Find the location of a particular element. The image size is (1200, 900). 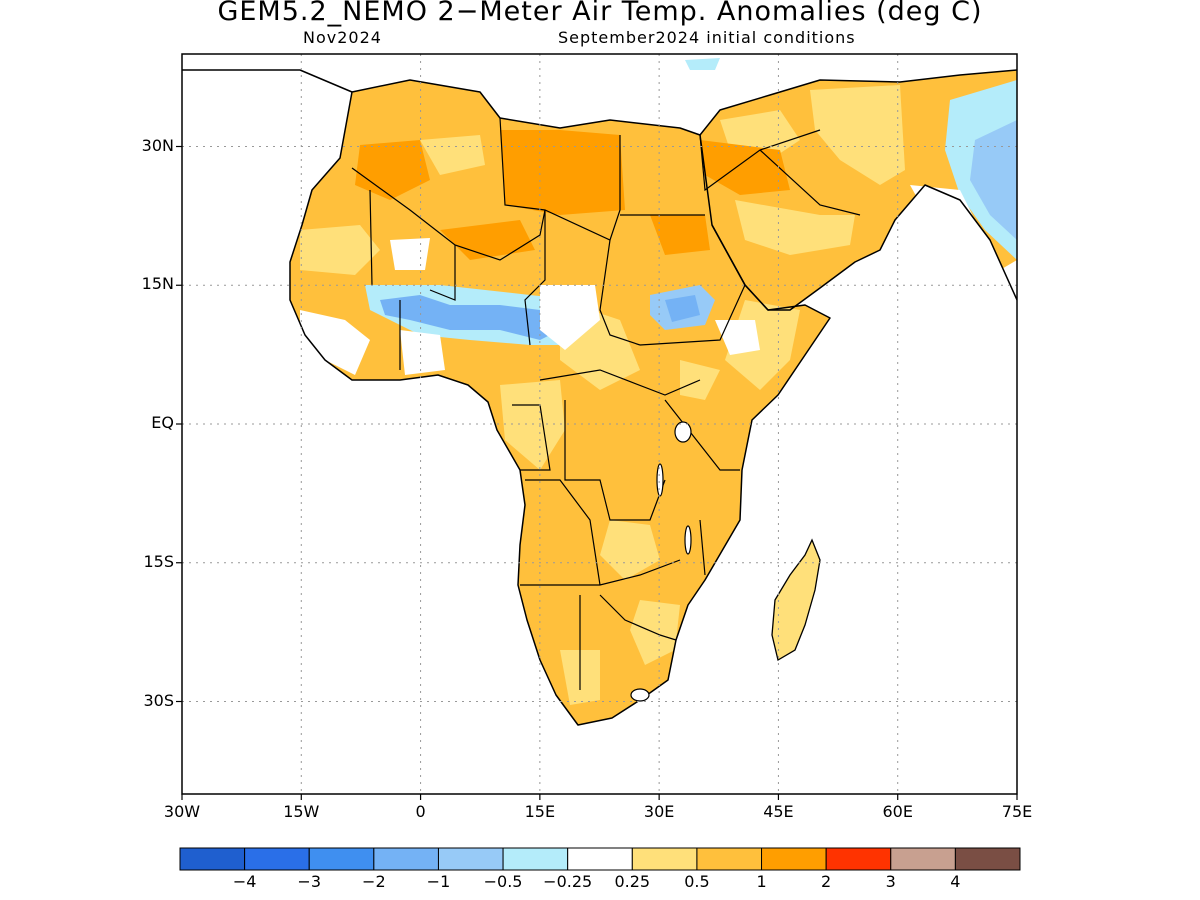

colorbar-label: −1 is located at coordinates (438, 881).